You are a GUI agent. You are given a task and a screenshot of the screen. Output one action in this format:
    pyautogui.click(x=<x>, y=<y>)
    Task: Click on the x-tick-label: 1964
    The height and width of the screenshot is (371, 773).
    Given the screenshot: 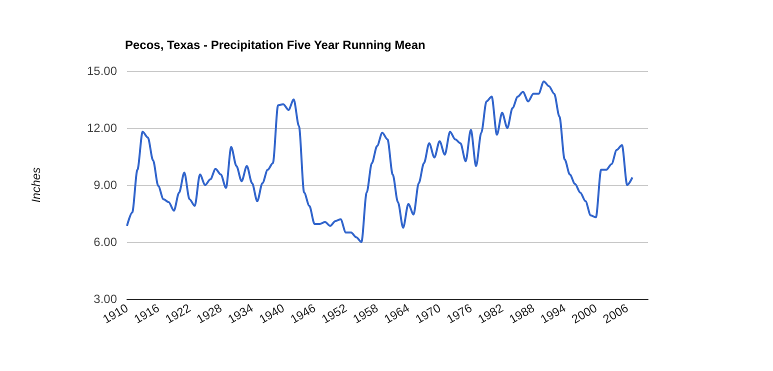 What is the action you would take?
    pyautogui.click(x=397, y=313)
    